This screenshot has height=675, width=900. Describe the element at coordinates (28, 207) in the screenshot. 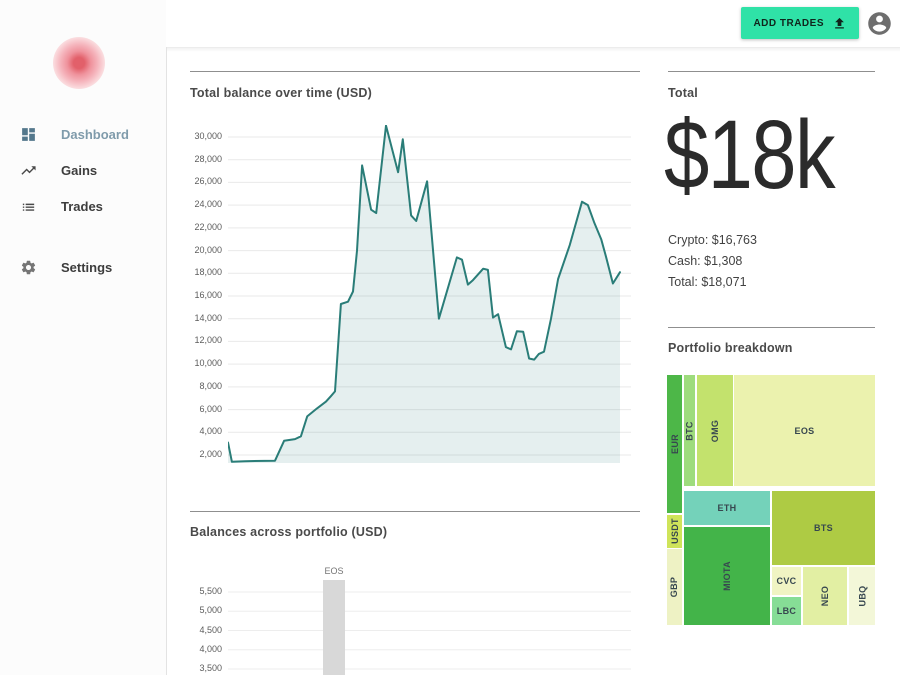

I see `list-icon` at that location.